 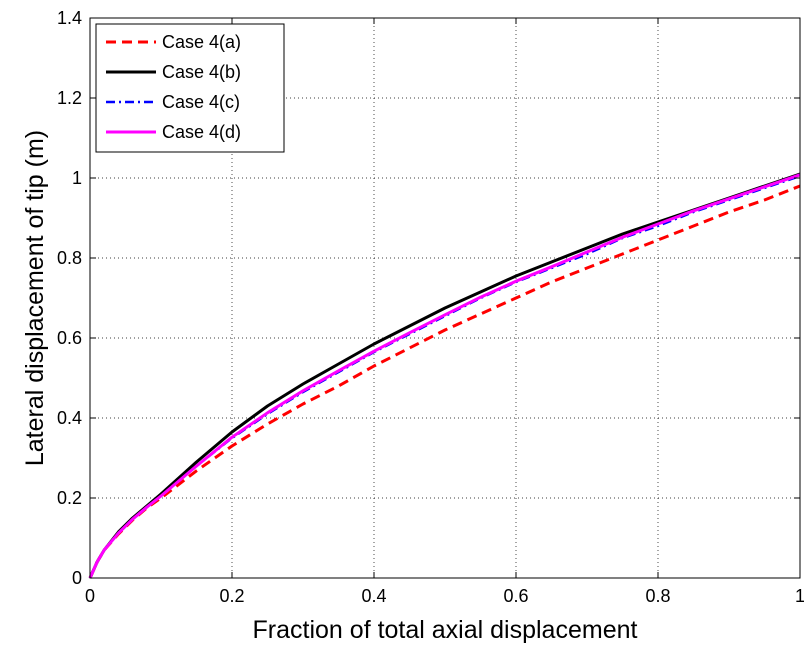 I want to click on y-tick-label: 0.4, so click(x=69, y=418).